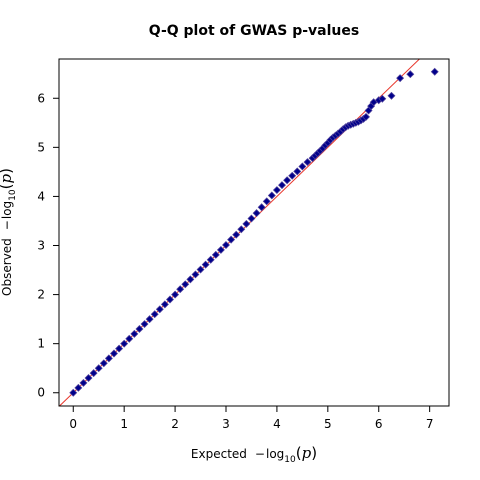  What do you see at coordinates (41, 98) in the screenshot?
I see `y-tick-label: 6` at bounding box center [41, 98].